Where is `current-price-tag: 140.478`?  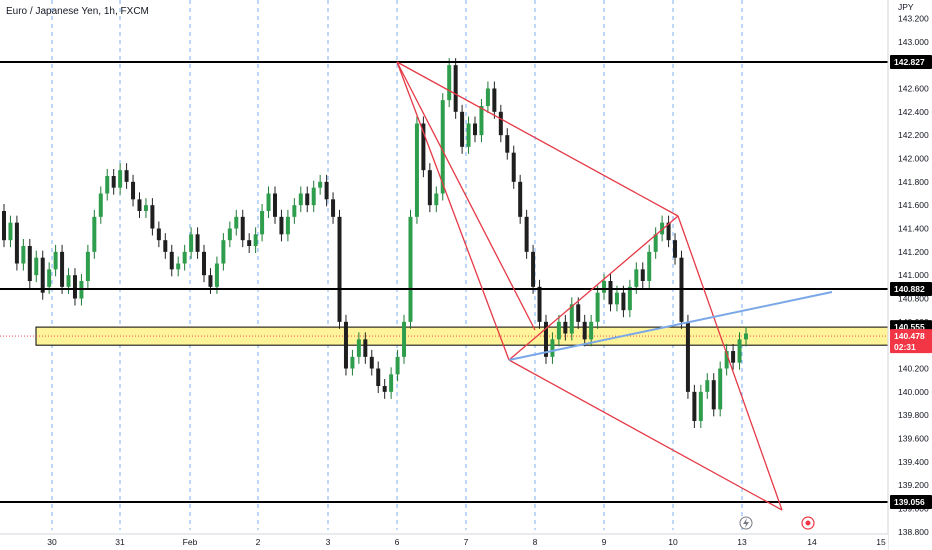
current-price-tag: 140.478 is located at coordinates (909, 336).